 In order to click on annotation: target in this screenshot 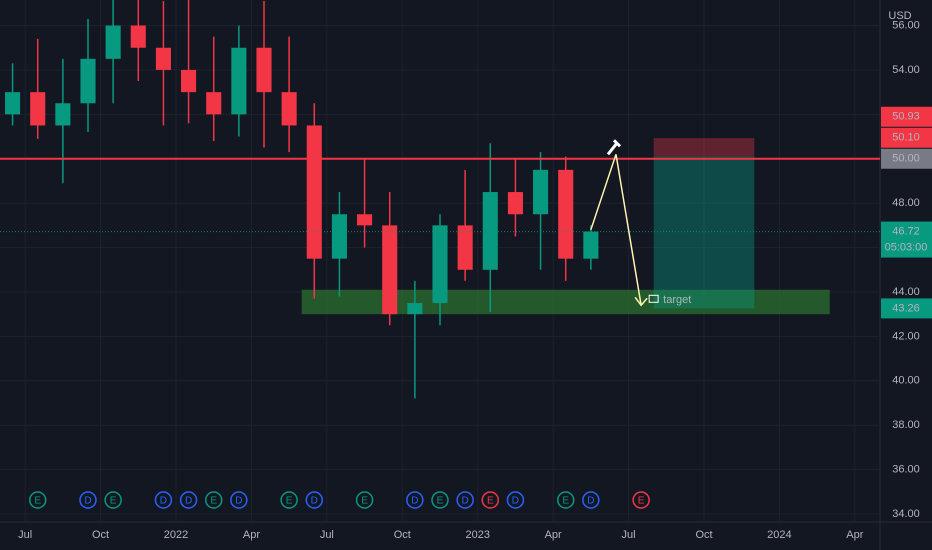, I will do `click(677, 300)`.